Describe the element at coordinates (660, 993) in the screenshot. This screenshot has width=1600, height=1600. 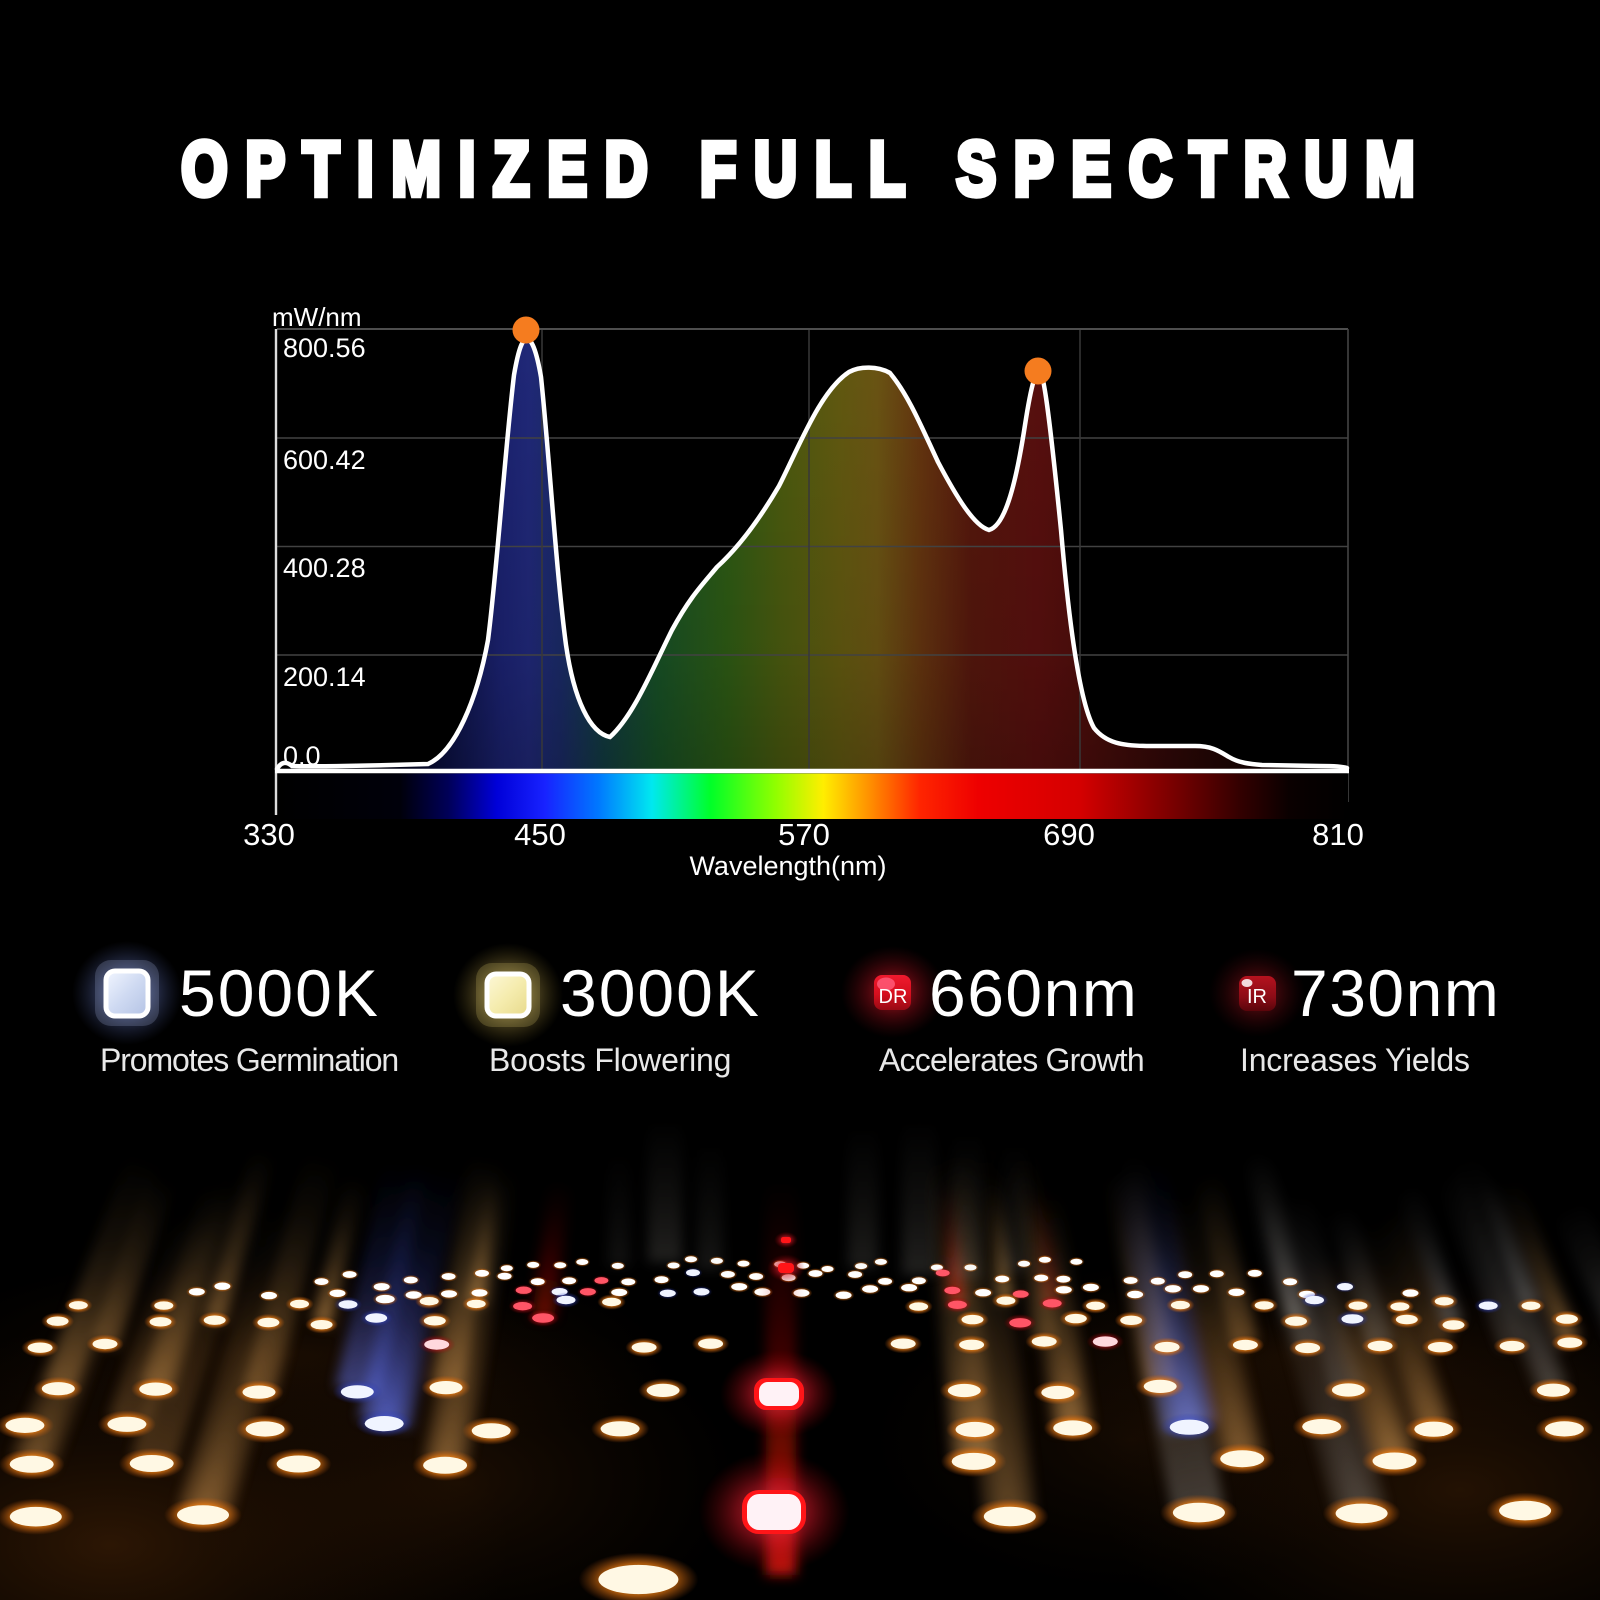
I see `svg-text: 3000K` at that location.